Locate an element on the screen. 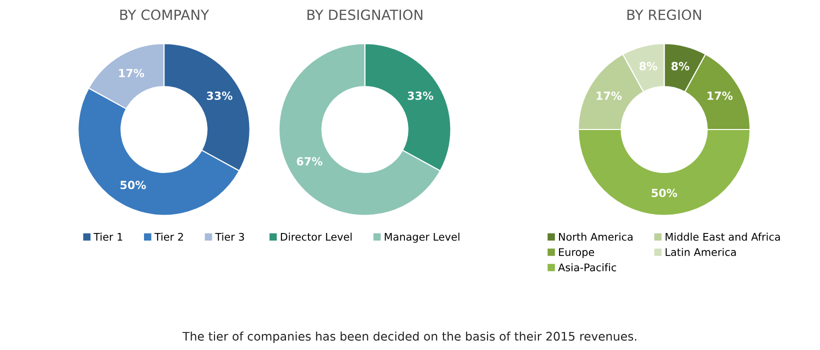 The height and width of the screenshot is (350, 820). legend-label: Tier 2 is located at coordinates (168, 236).